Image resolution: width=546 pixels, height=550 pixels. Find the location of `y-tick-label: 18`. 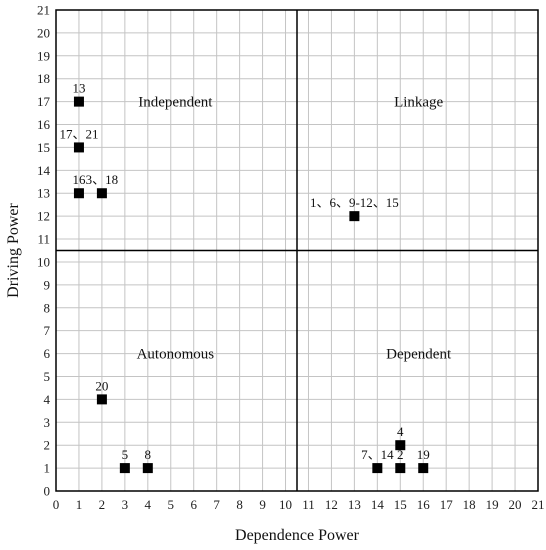

y-tick-label: 18 is located at coordinates (43, 78).